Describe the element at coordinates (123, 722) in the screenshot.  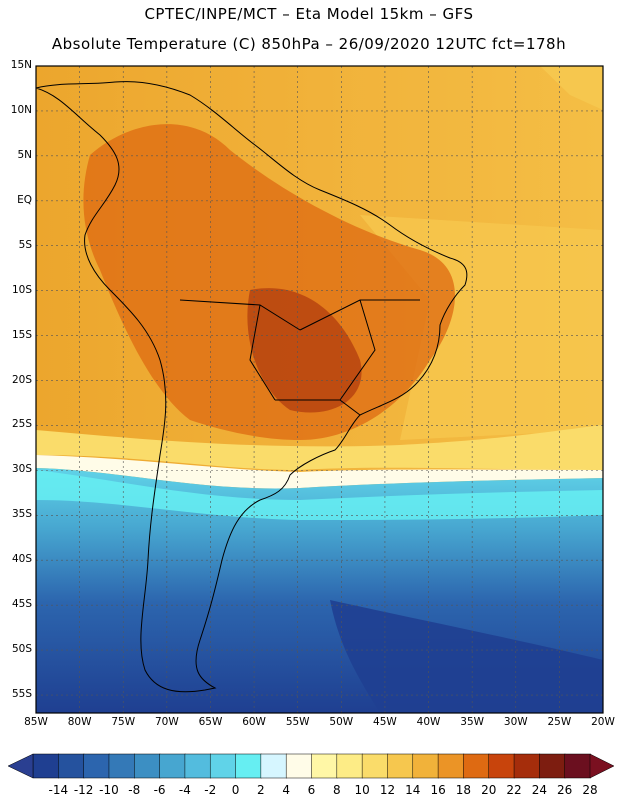
I see `longitude-label: 75W` at that location.